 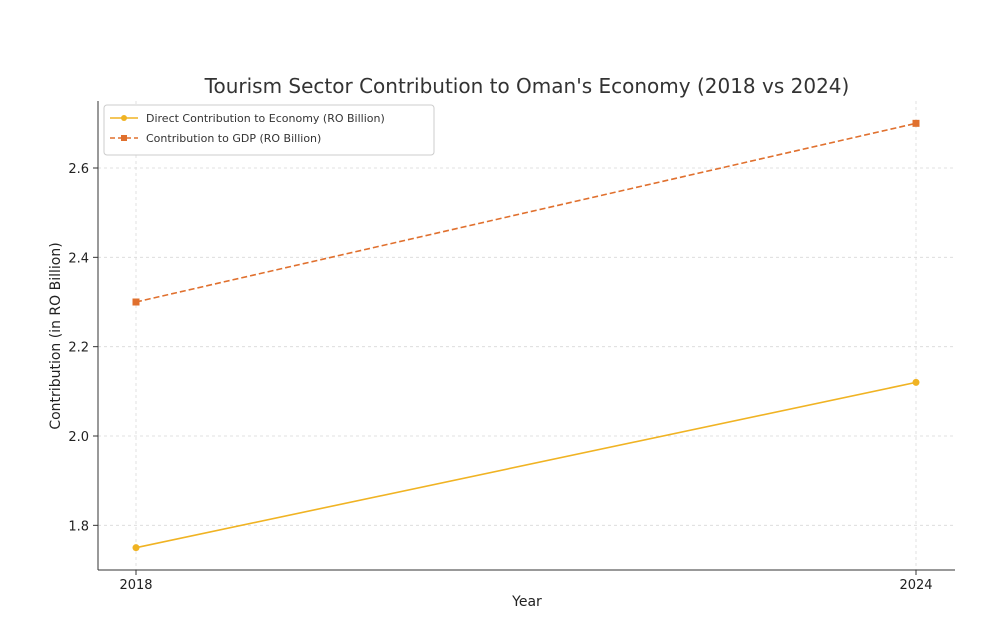 What do you see at coordinates (915, 585) in the screenshot?
I see `x-tick-label: 2024` at bounding box center [915, 585].